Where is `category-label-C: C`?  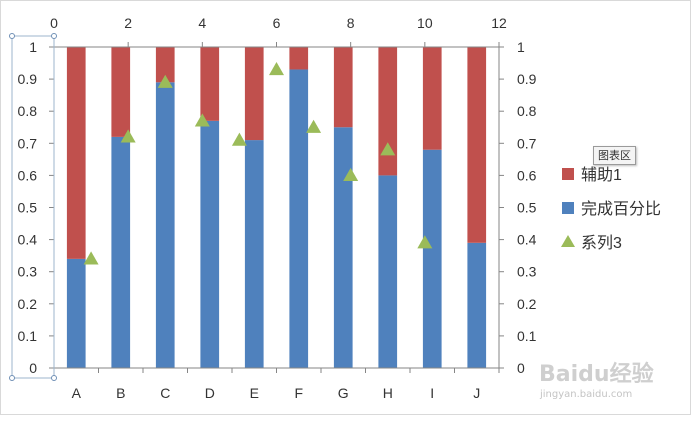 category-label-C: C is located at coordinates (165, 393).